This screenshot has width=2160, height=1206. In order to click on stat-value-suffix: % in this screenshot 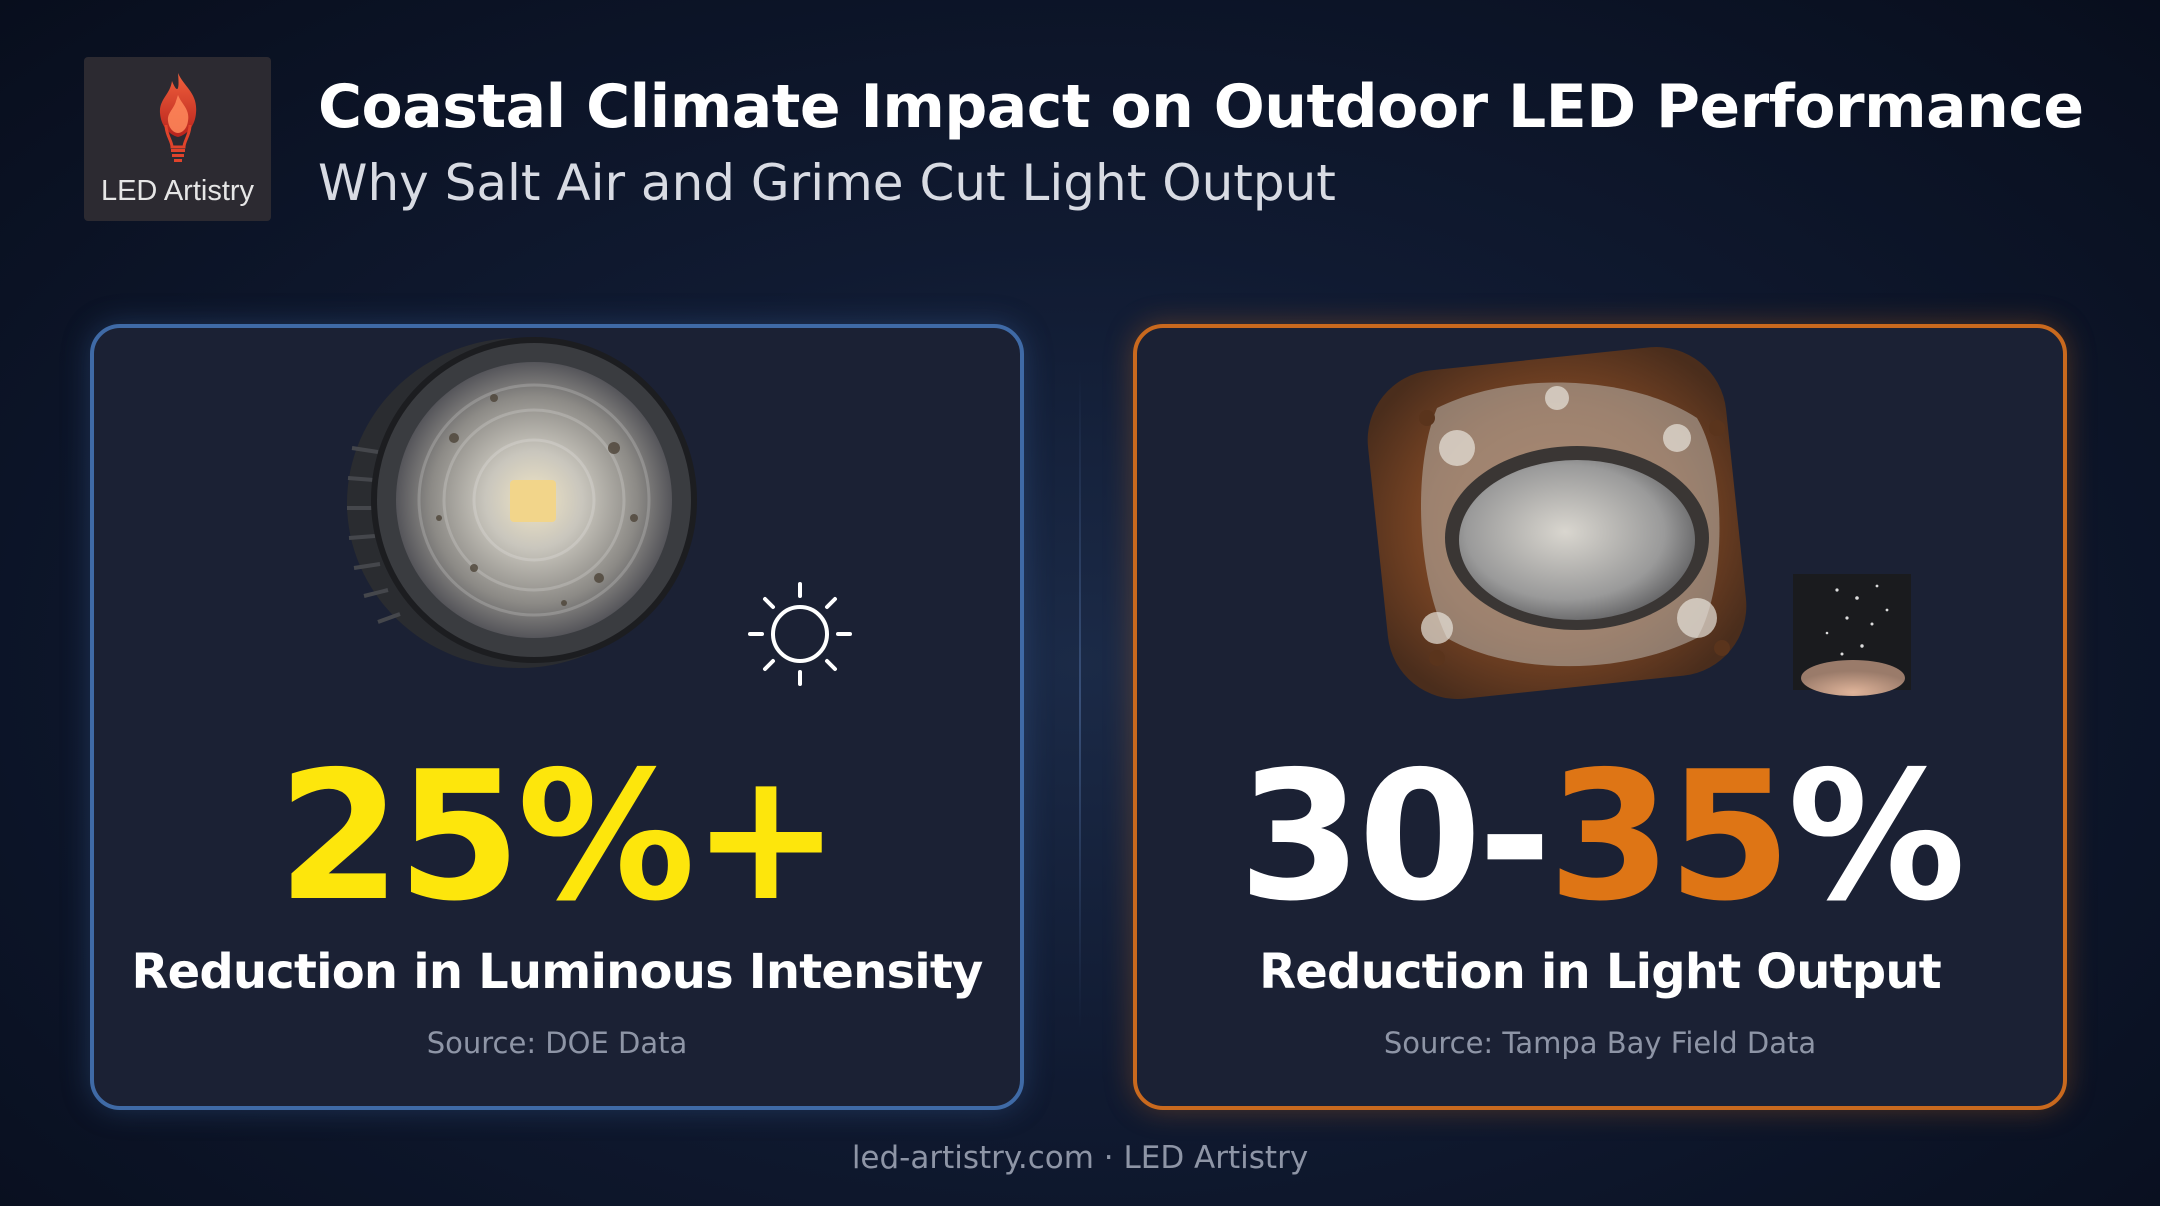, I will do `click(1876, 836)`.